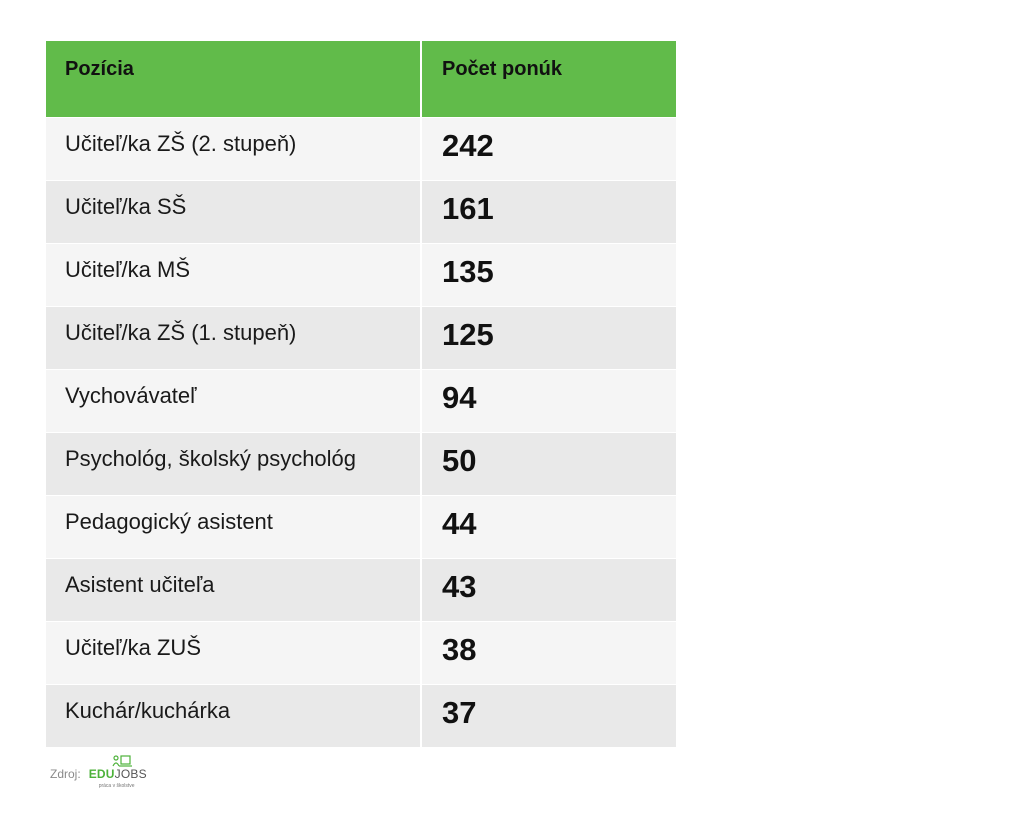 This screenshot has width=1024, height=813. I want to click on edujobs-logo: EDUJOBS práca v školstve, so click(122, 773).